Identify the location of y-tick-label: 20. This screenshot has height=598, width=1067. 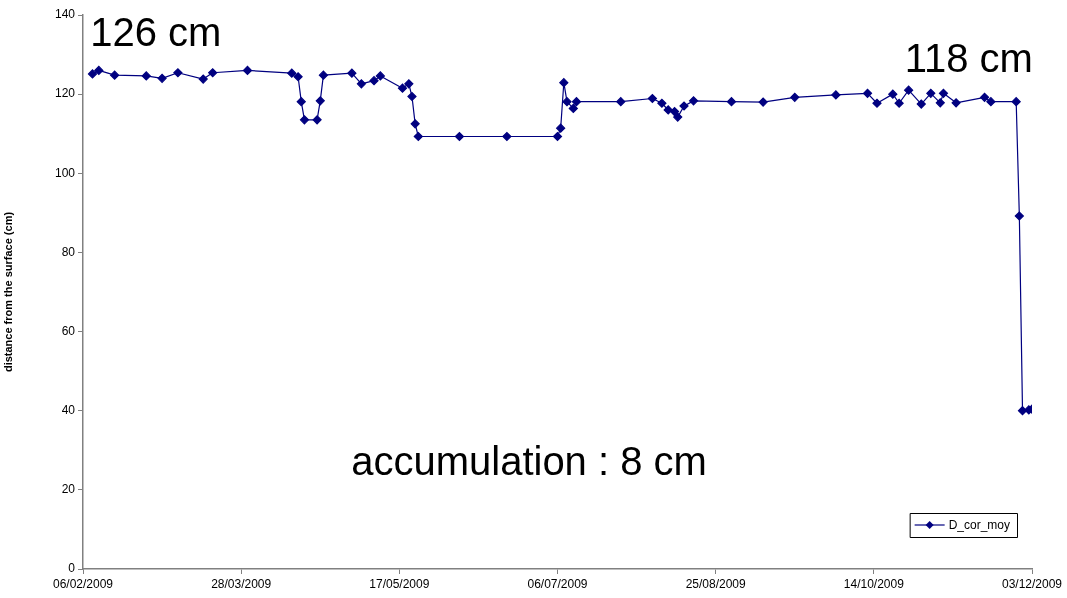
(68, 489).